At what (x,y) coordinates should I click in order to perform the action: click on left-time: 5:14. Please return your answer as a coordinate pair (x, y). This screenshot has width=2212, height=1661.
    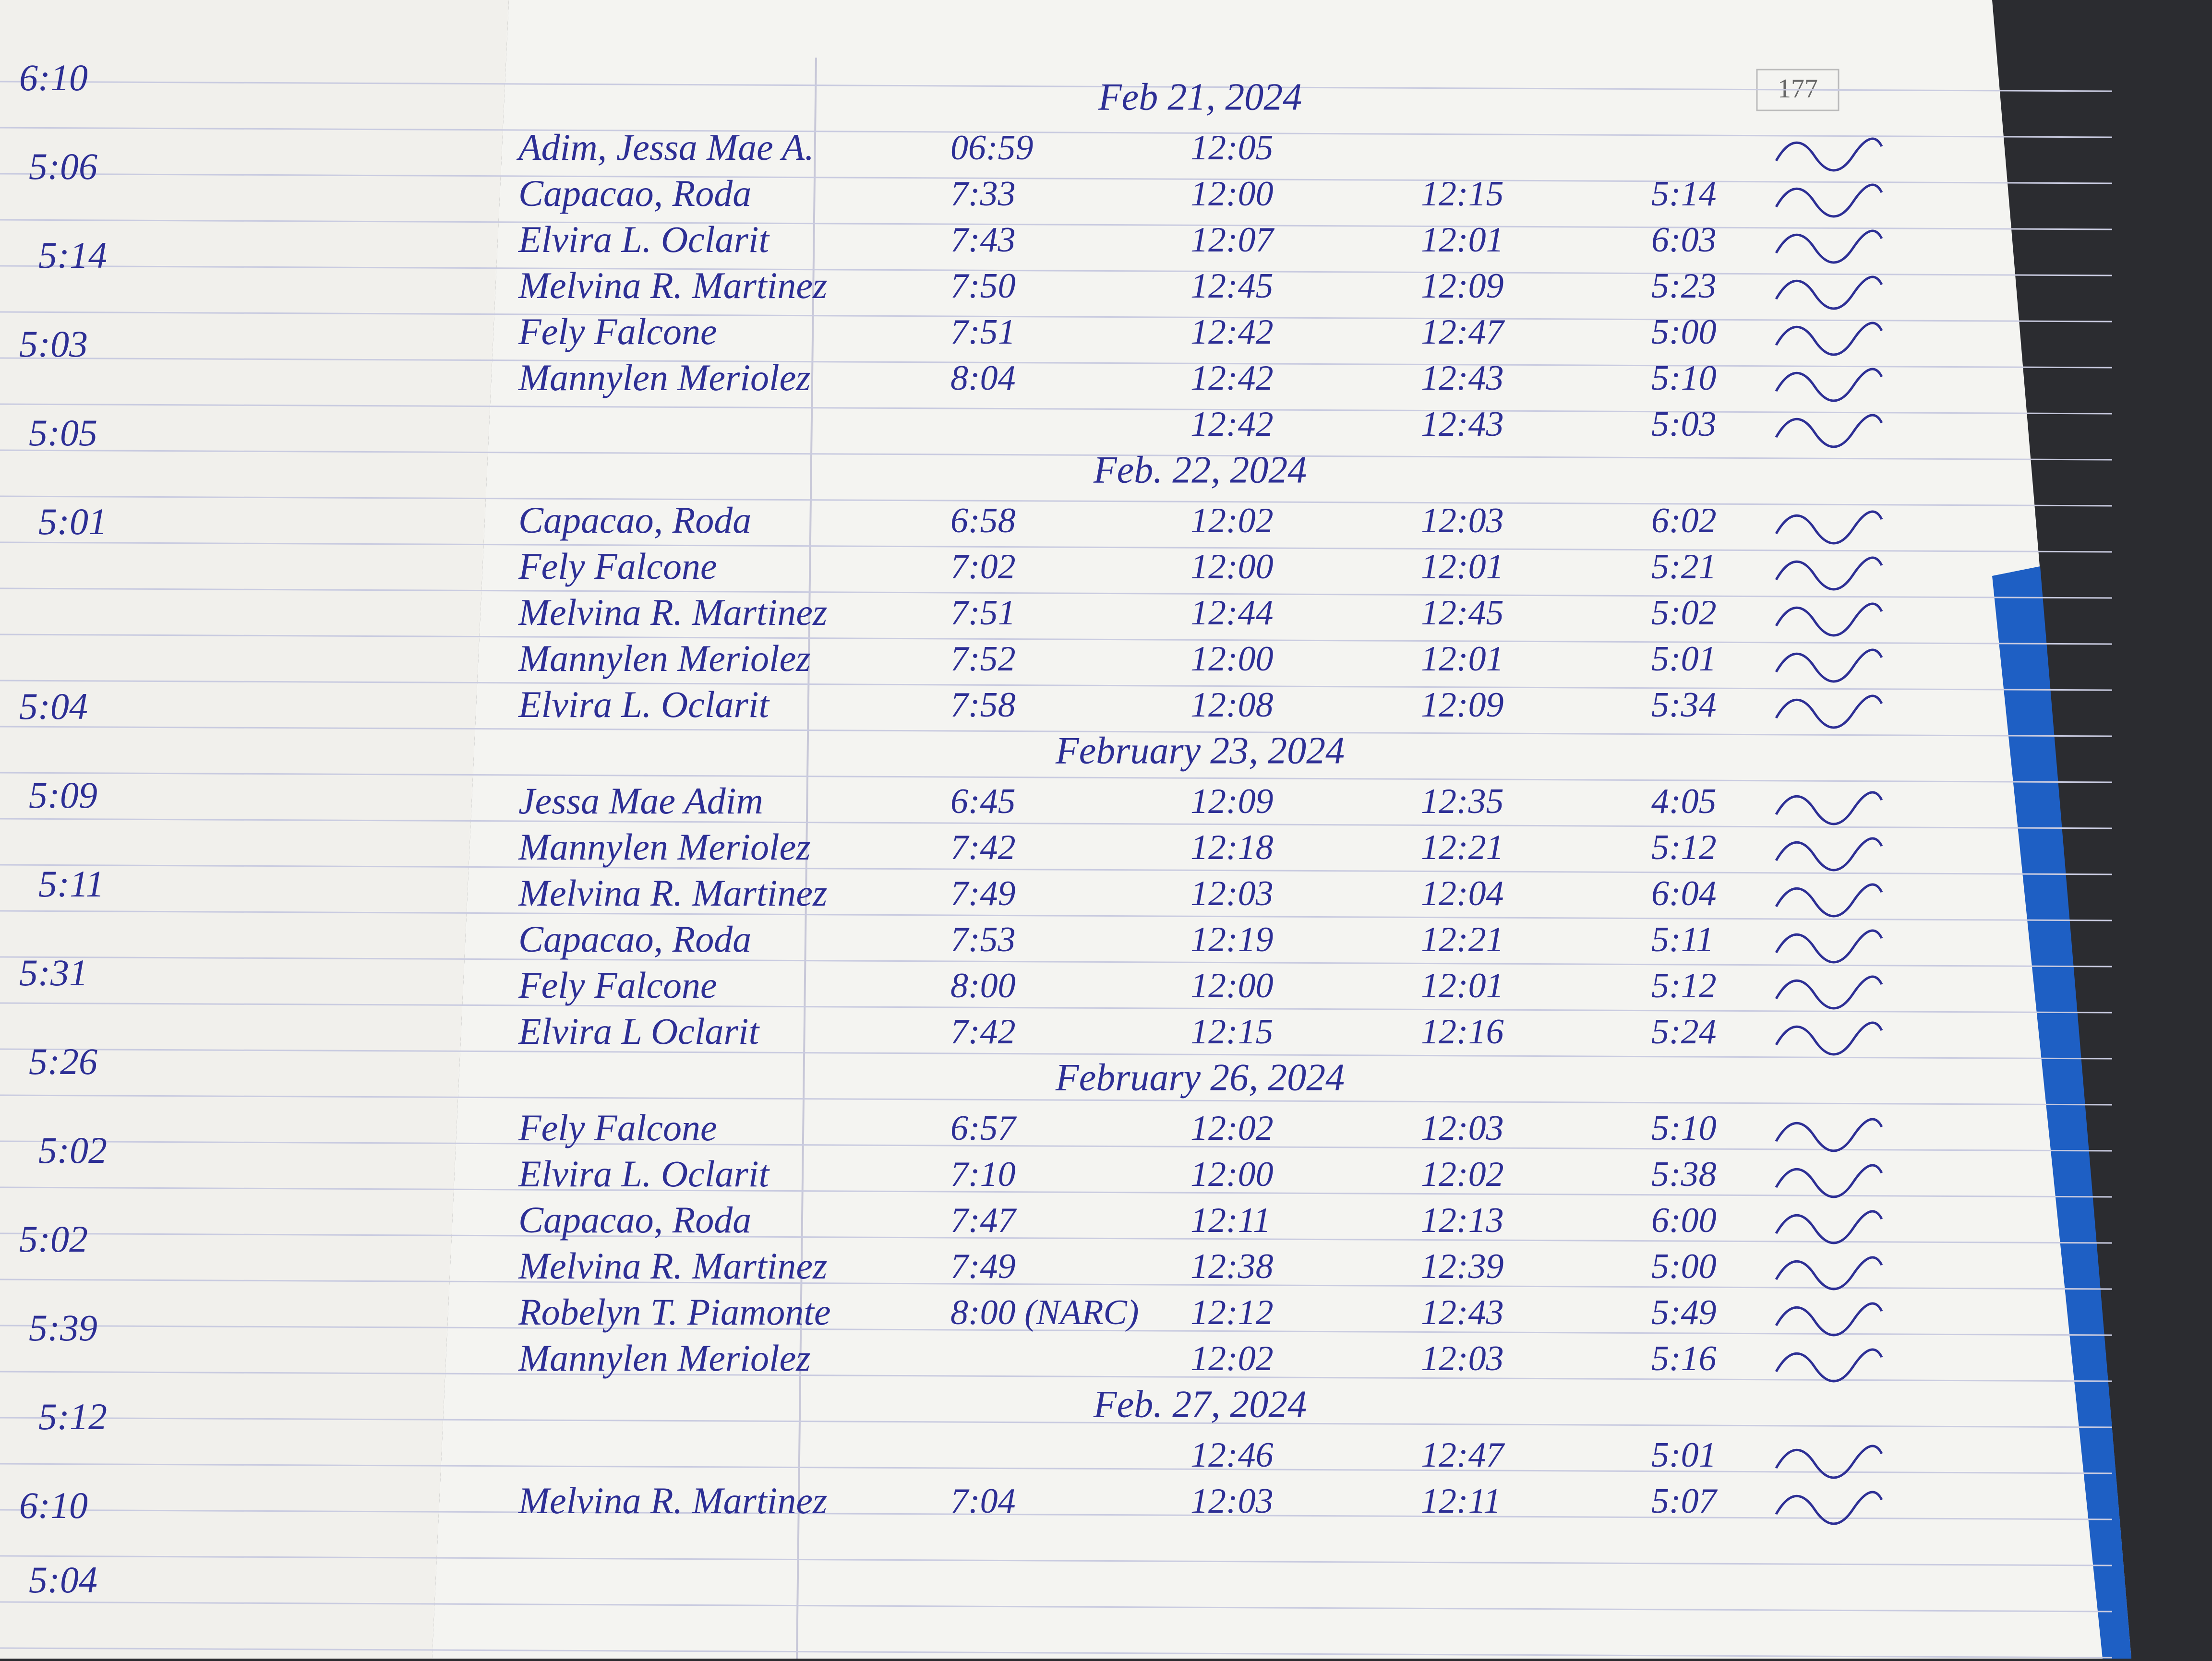
    Looking at the image, I should click on (72, 255).